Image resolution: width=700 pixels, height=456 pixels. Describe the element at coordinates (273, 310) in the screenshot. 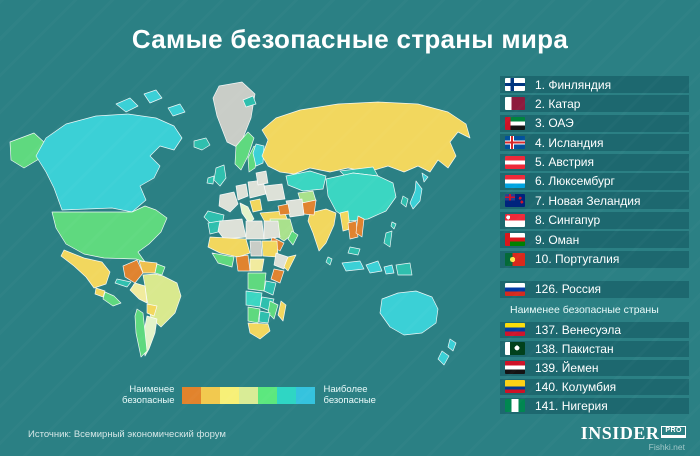

I see `country-mozambique` at that location.